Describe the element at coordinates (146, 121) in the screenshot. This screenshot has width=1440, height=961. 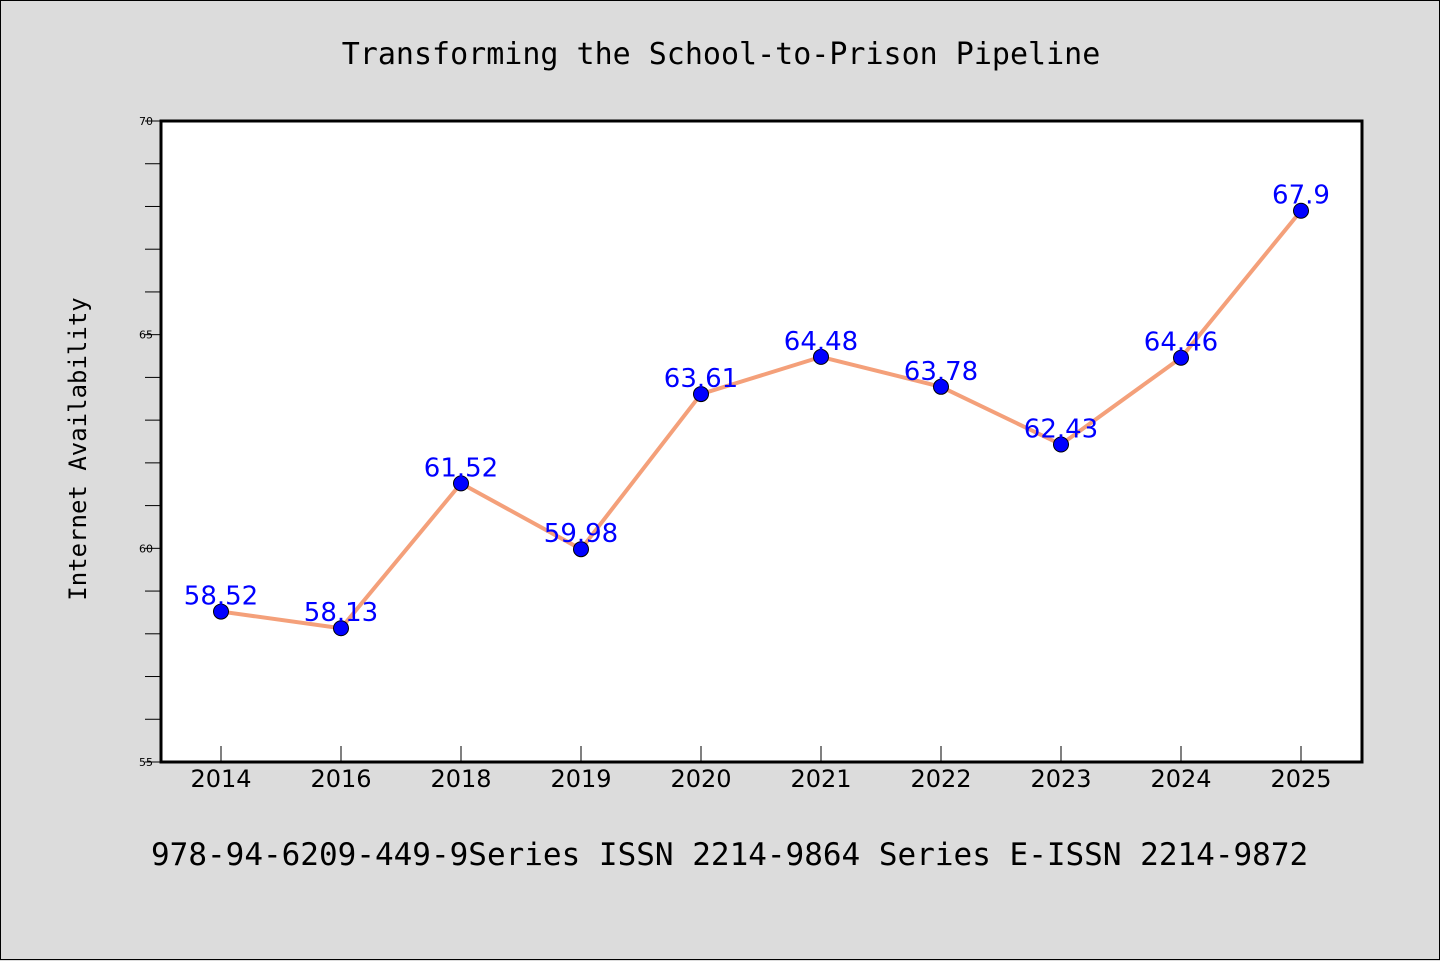
I see `y-tick-label: 70` at that location.